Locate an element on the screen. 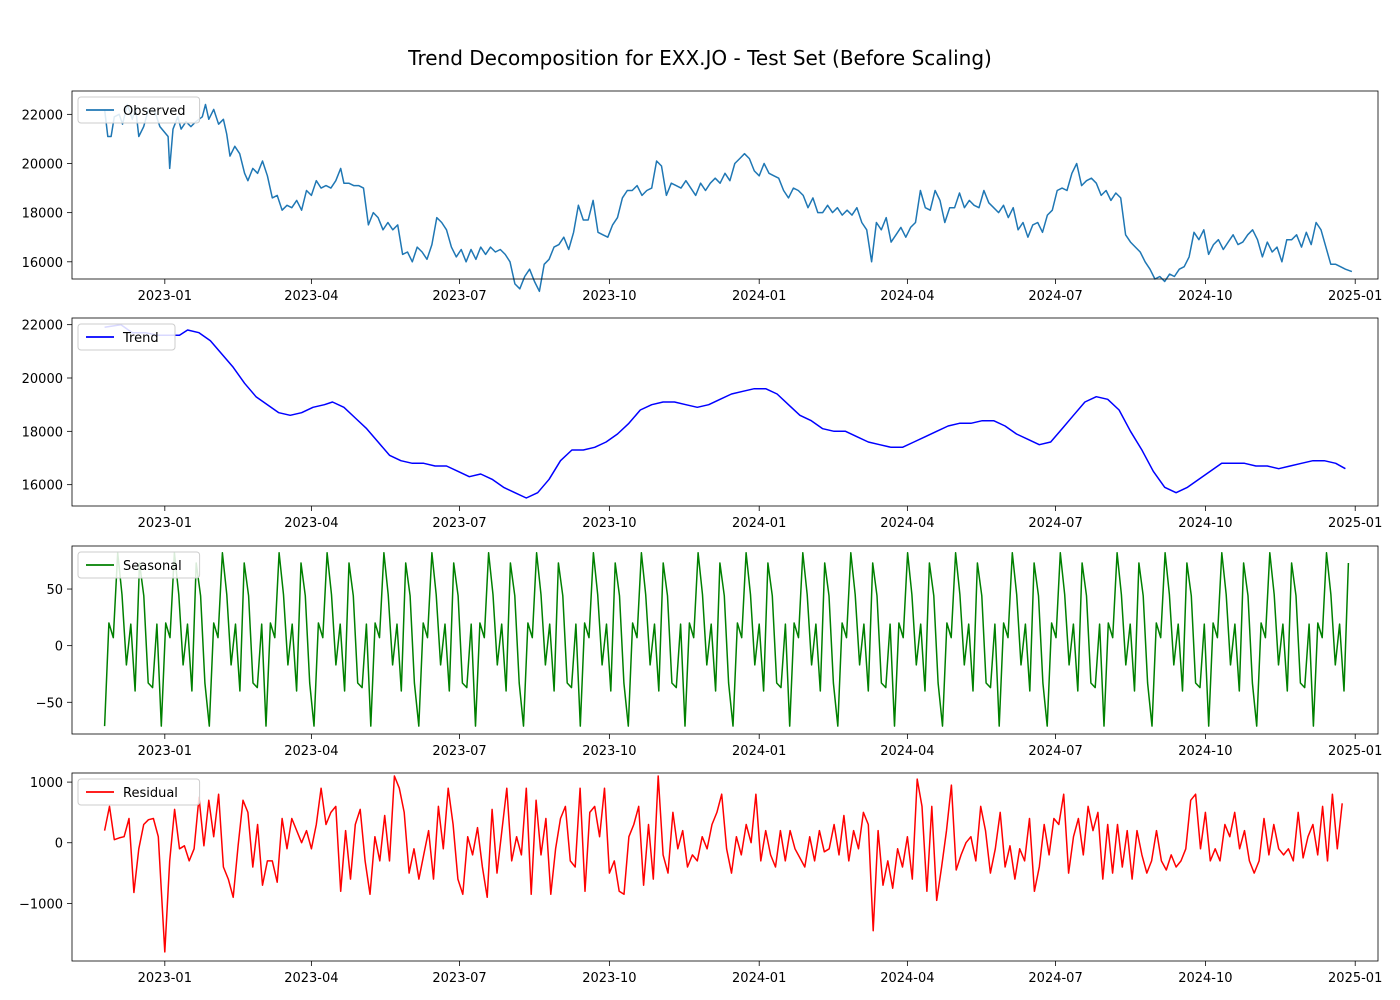 The height and width of the screenshot is (1000, 1400). observed-legend: Observed is located at coordinates (139, 110).